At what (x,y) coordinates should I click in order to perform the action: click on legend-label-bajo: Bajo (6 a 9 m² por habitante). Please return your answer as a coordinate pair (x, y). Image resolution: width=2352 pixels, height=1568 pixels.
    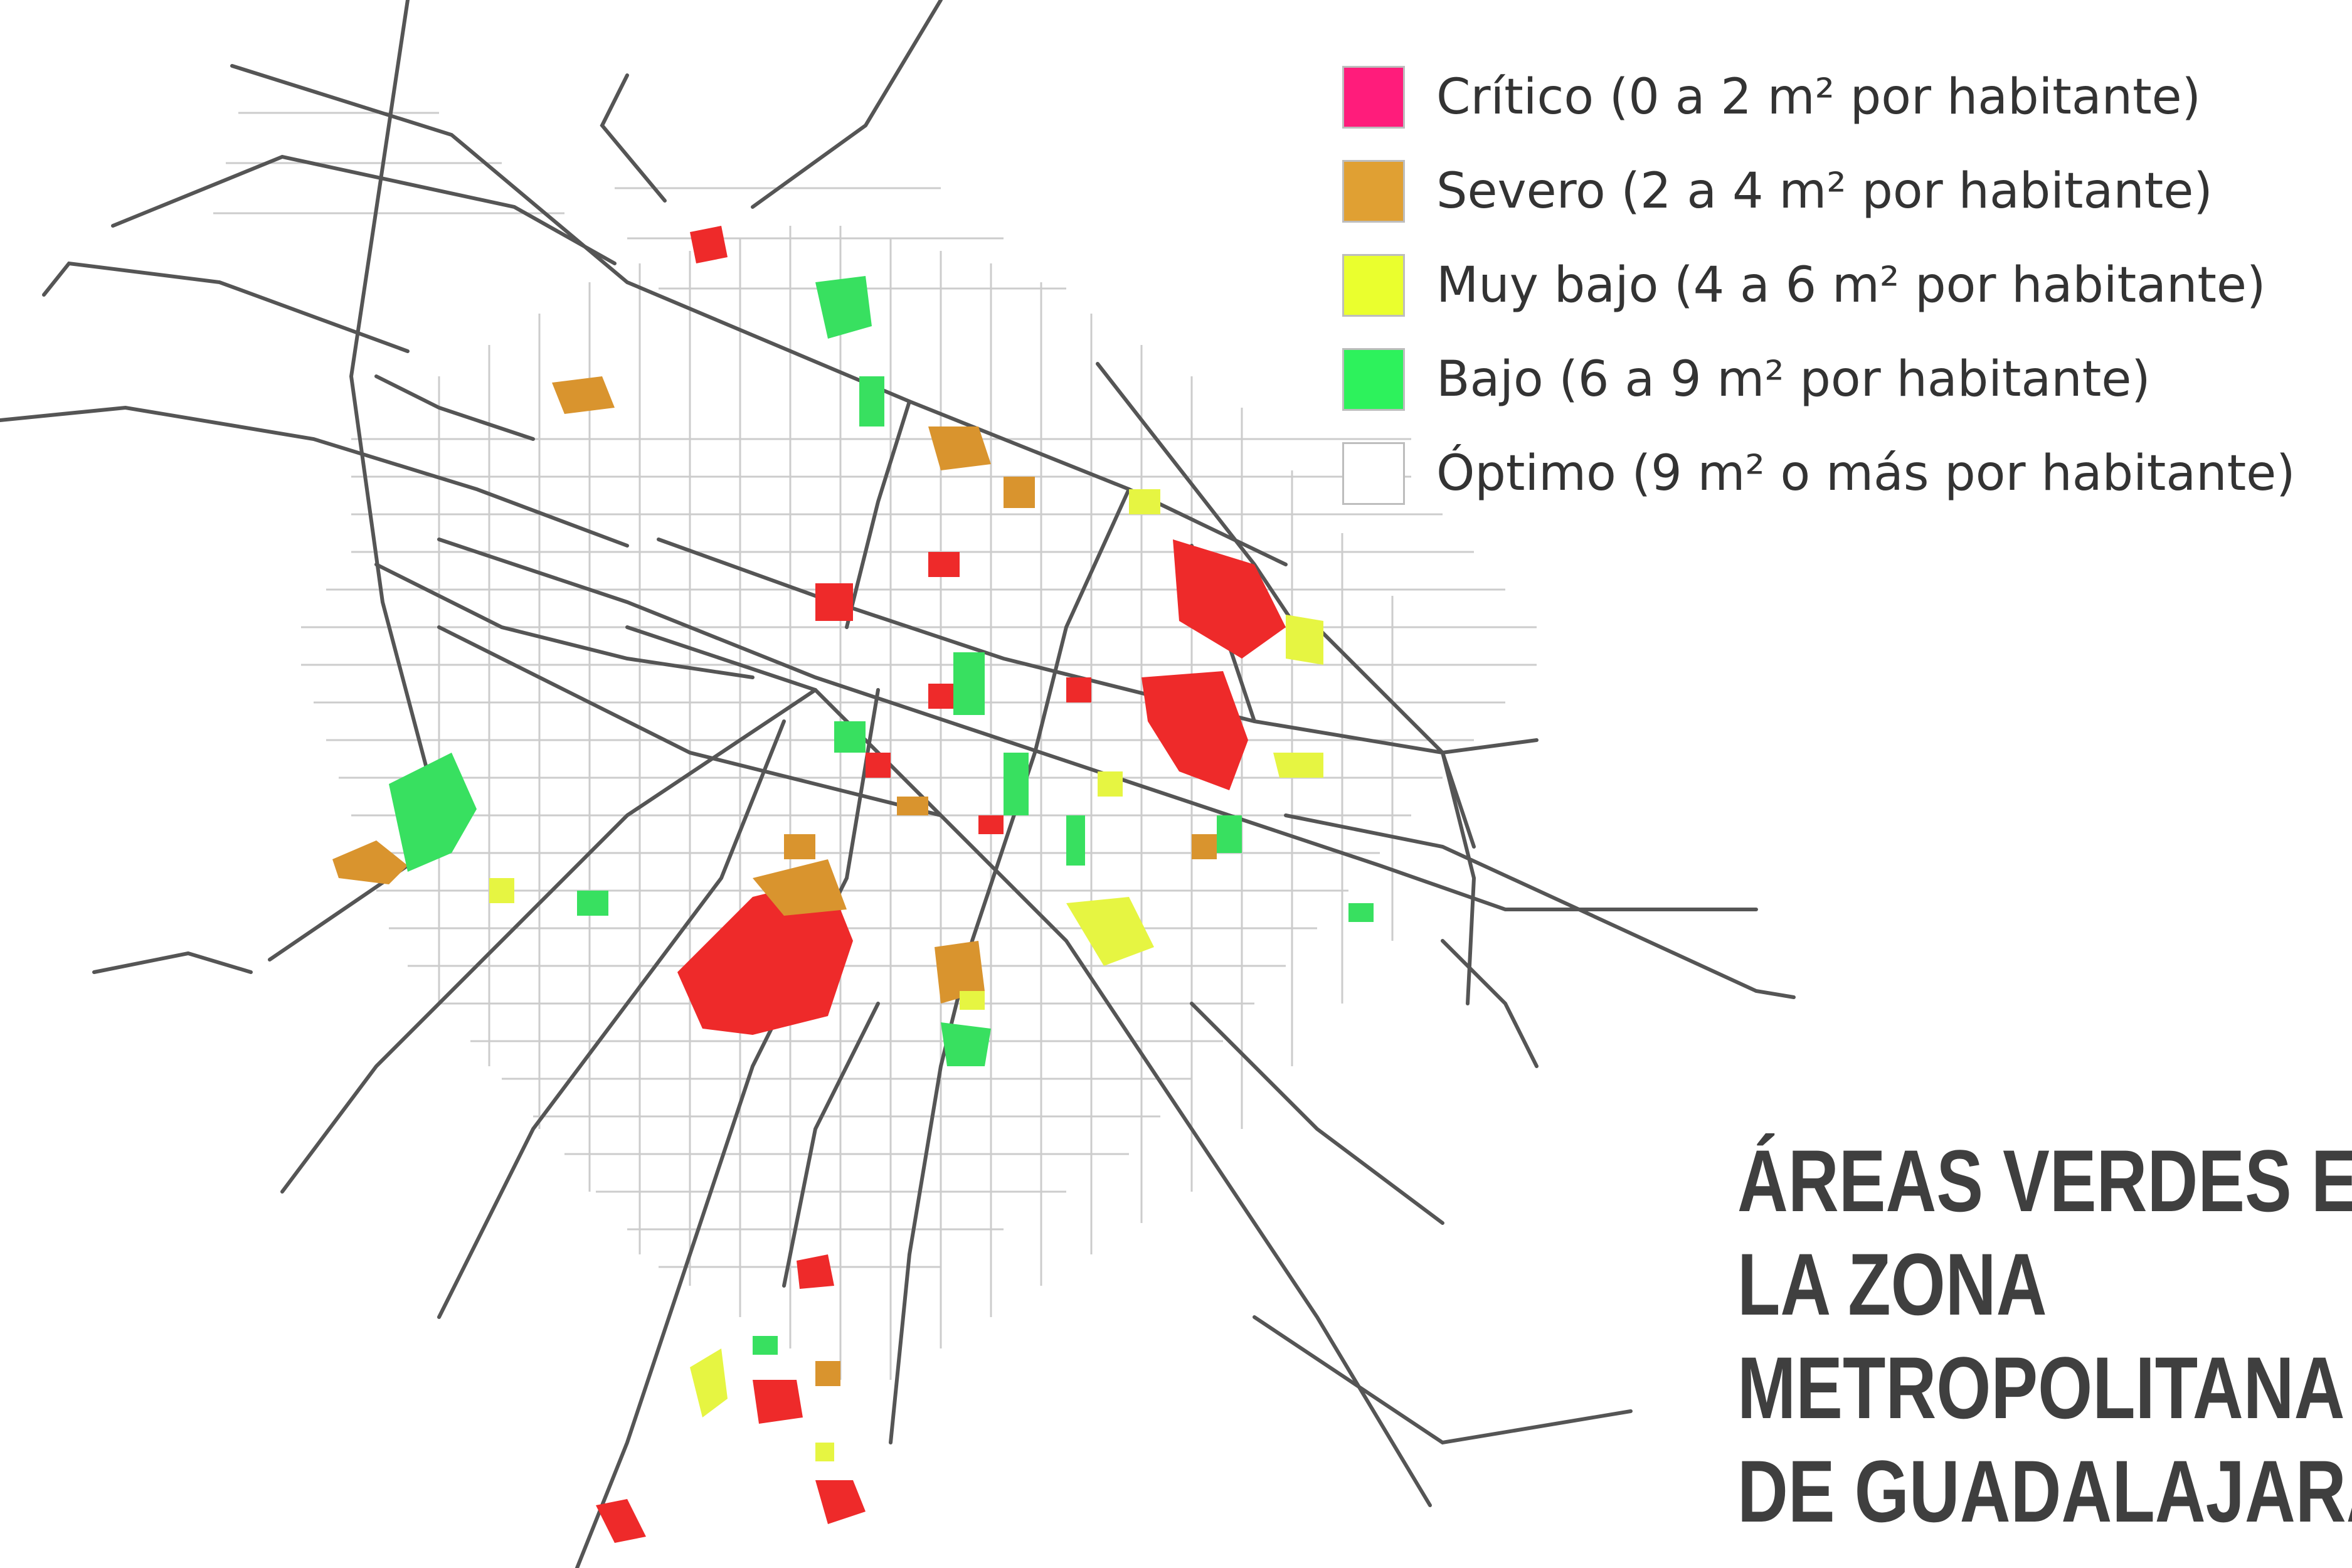
    Looking at the image, I should click on (1793, 380).